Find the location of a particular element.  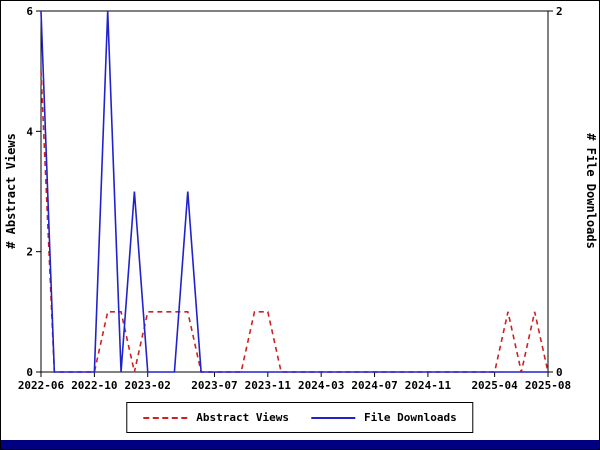

legend-key-abstract-views: Abstract Views is located at coordinates (216, 417).